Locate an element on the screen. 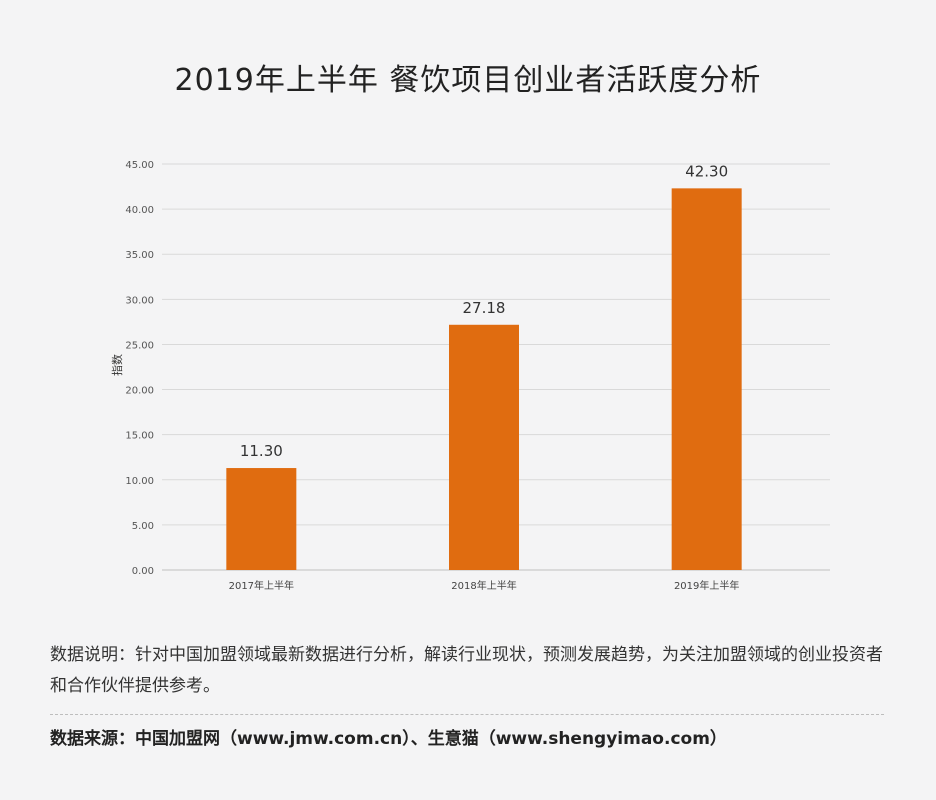 This screenshot has height=800, width=936. x-tick-label: 2017年上半年 is located at coordinates (261, 585).